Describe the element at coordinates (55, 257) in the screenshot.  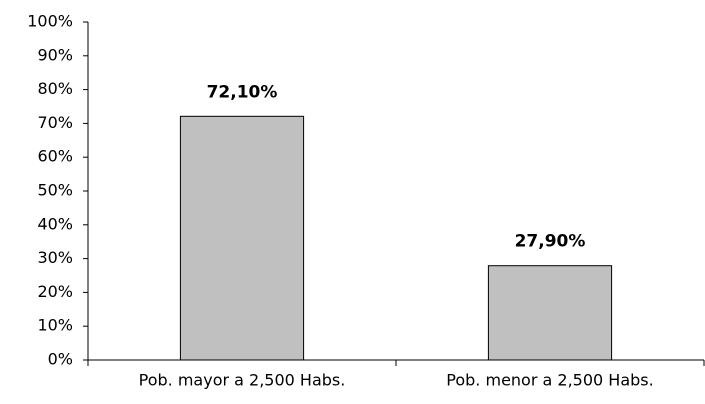
I see `y-tick-label: 30%` at that location.